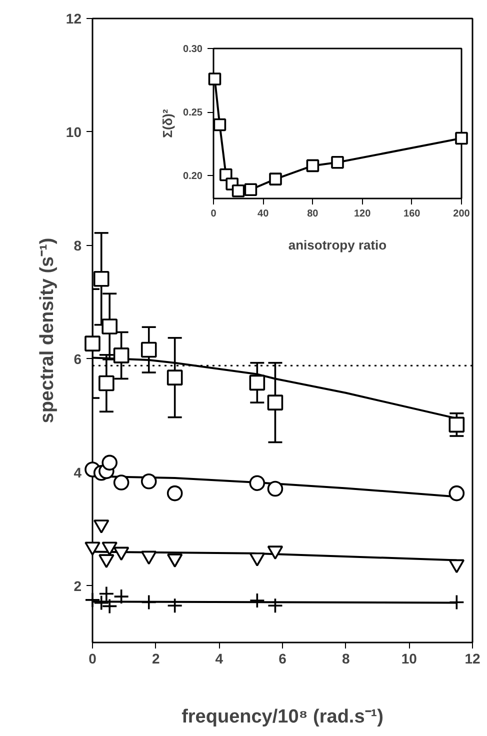  Describe the element at coordinates (337, 245) in the screenshot. I see `x-axis-title: anisotropy ratio` at that location.